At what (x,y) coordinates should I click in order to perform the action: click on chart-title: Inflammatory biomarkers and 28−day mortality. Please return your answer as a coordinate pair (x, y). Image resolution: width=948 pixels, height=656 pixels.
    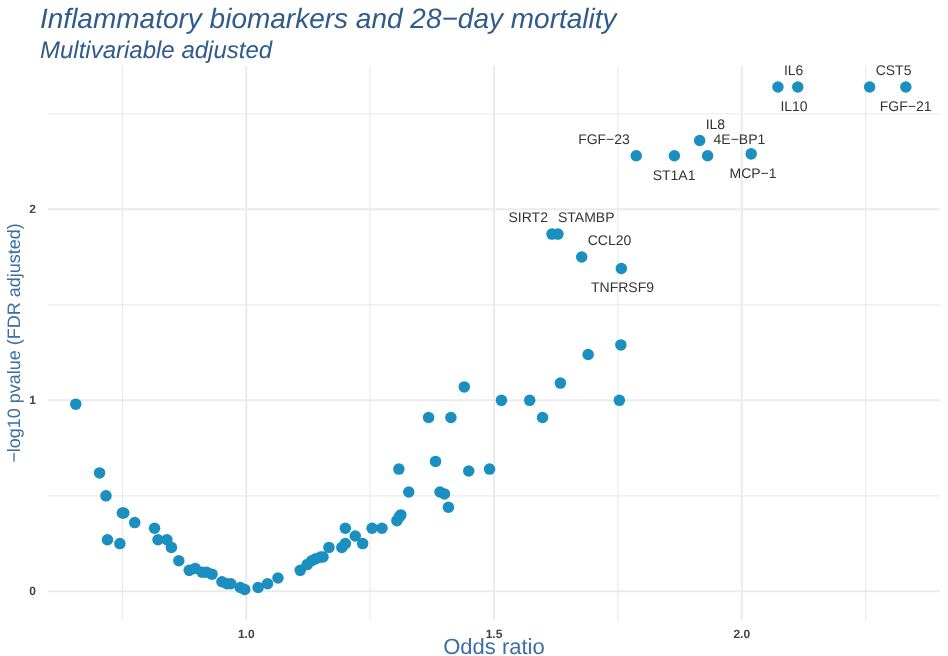
    Looking at the image, I should click on (329, 18).